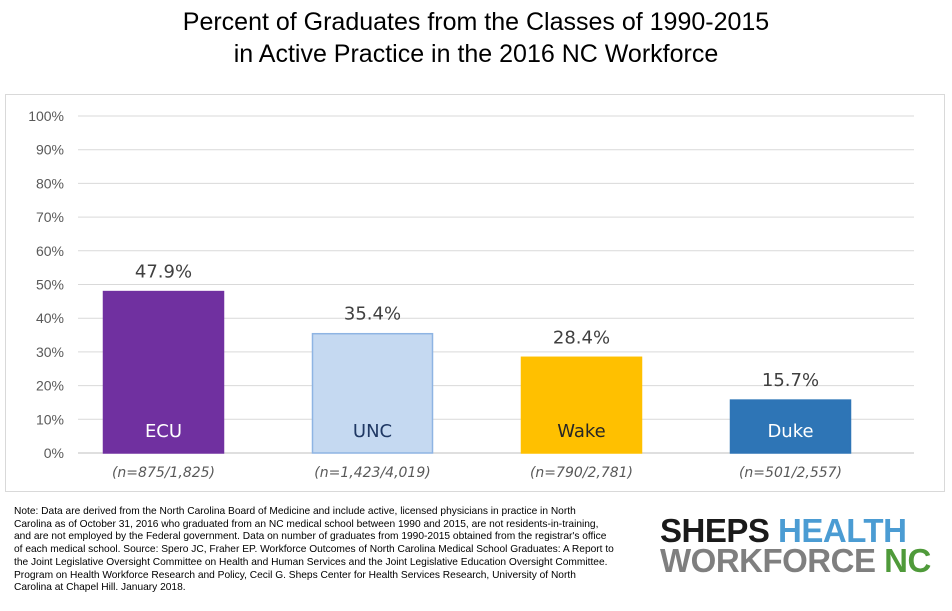 The image size is (952, 611). What do you see at coordinates (842, 530) in the screenshot?
I see `logo-word-health: HEALTH` at bounding box center [842, 530].